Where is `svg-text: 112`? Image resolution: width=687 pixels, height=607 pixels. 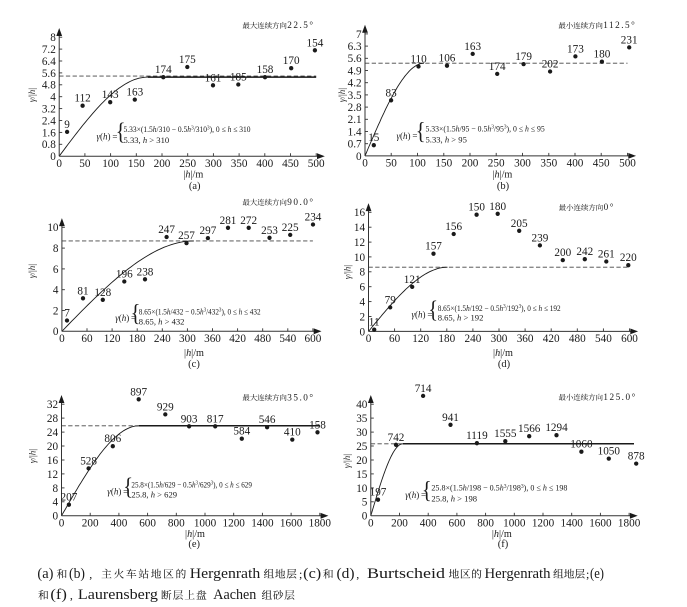 svg-text: 112 is located at coordinates (82, 99).